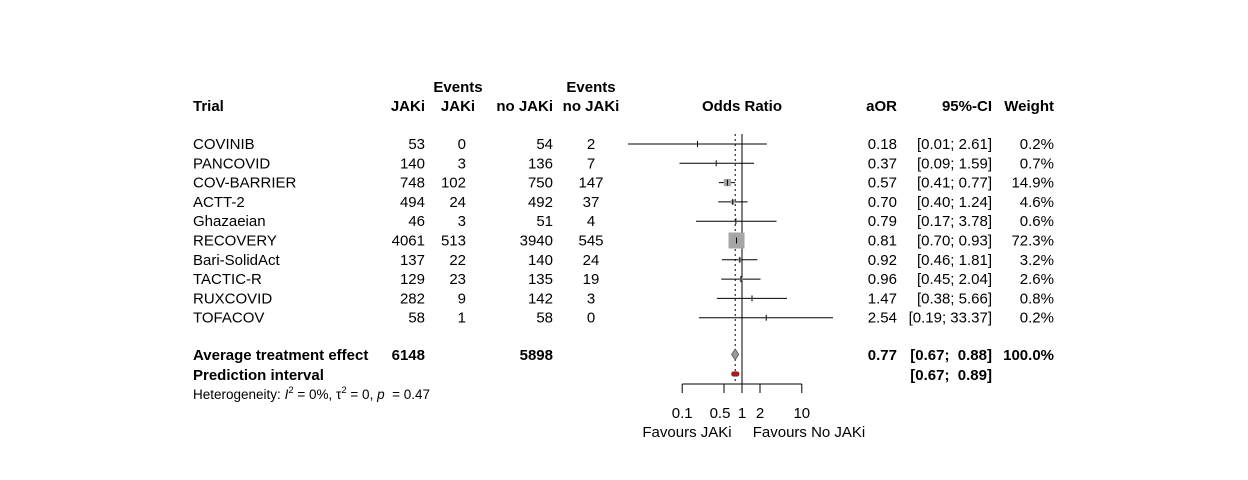 The width and height of the screenshot is (1248, 480). I want to click on events-nojaki: 7, so click(591, 163).